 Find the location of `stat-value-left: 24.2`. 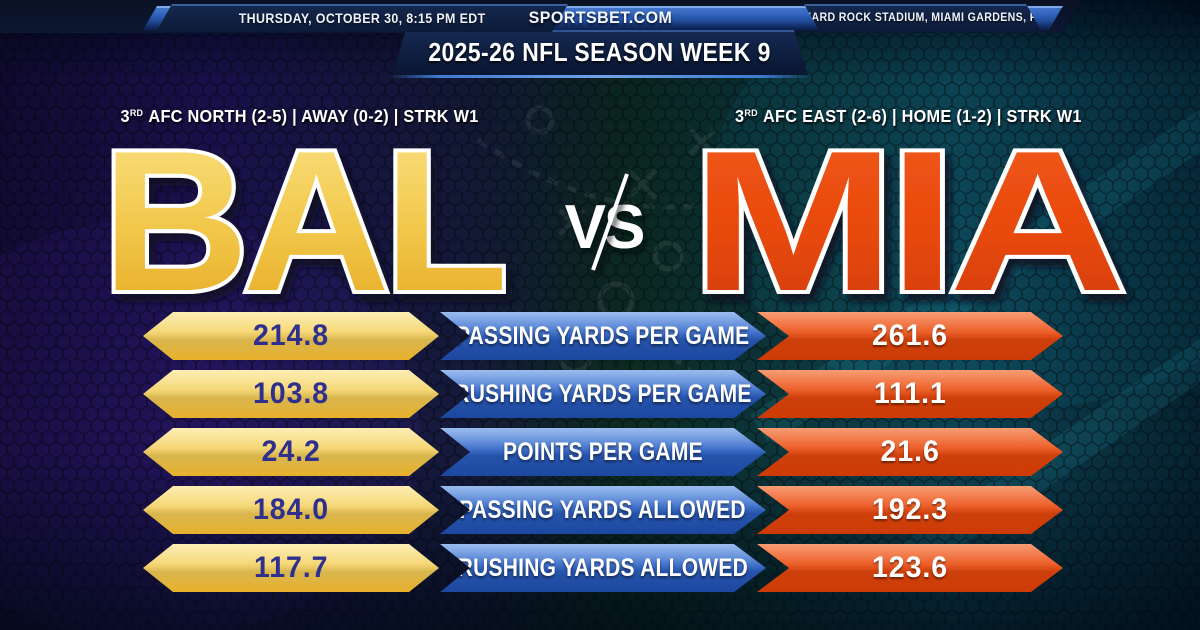

stat-value-left: 24.2 is located at coordinates (291, 452).